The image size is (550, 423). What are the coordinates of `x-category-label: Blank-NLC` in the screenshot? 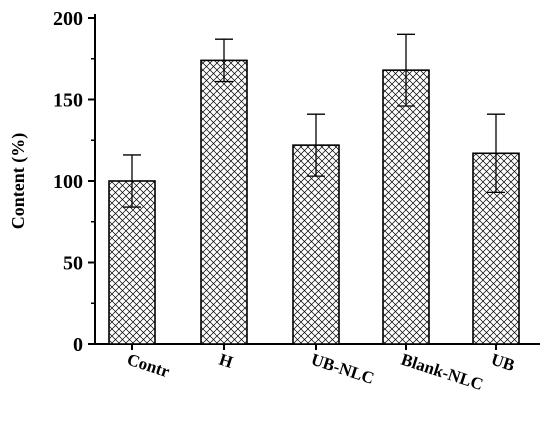 It's located at (442, 372).